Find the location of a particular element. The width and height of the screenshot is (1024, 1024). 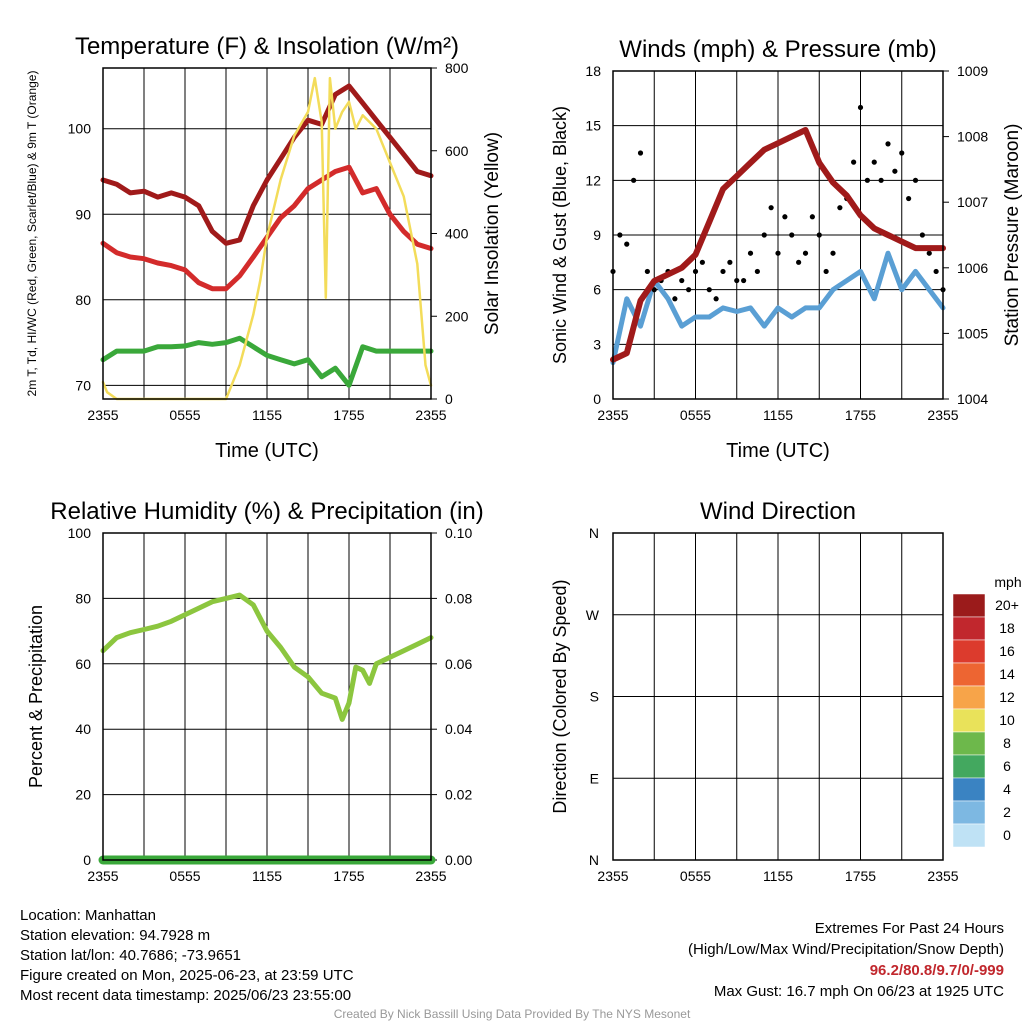

y-tick-label: 60 is located at coordinates (83, 664).